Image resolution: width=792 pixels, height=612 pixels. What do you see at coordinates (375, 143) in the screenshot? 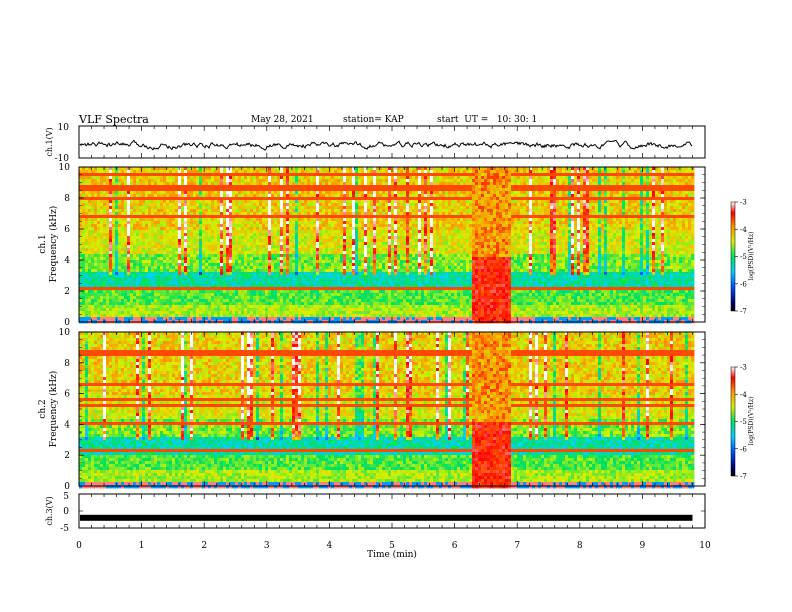
I see `ch1-waveform-panel: 10 -10 ch.1(V)` at bounding box center [375, 143].